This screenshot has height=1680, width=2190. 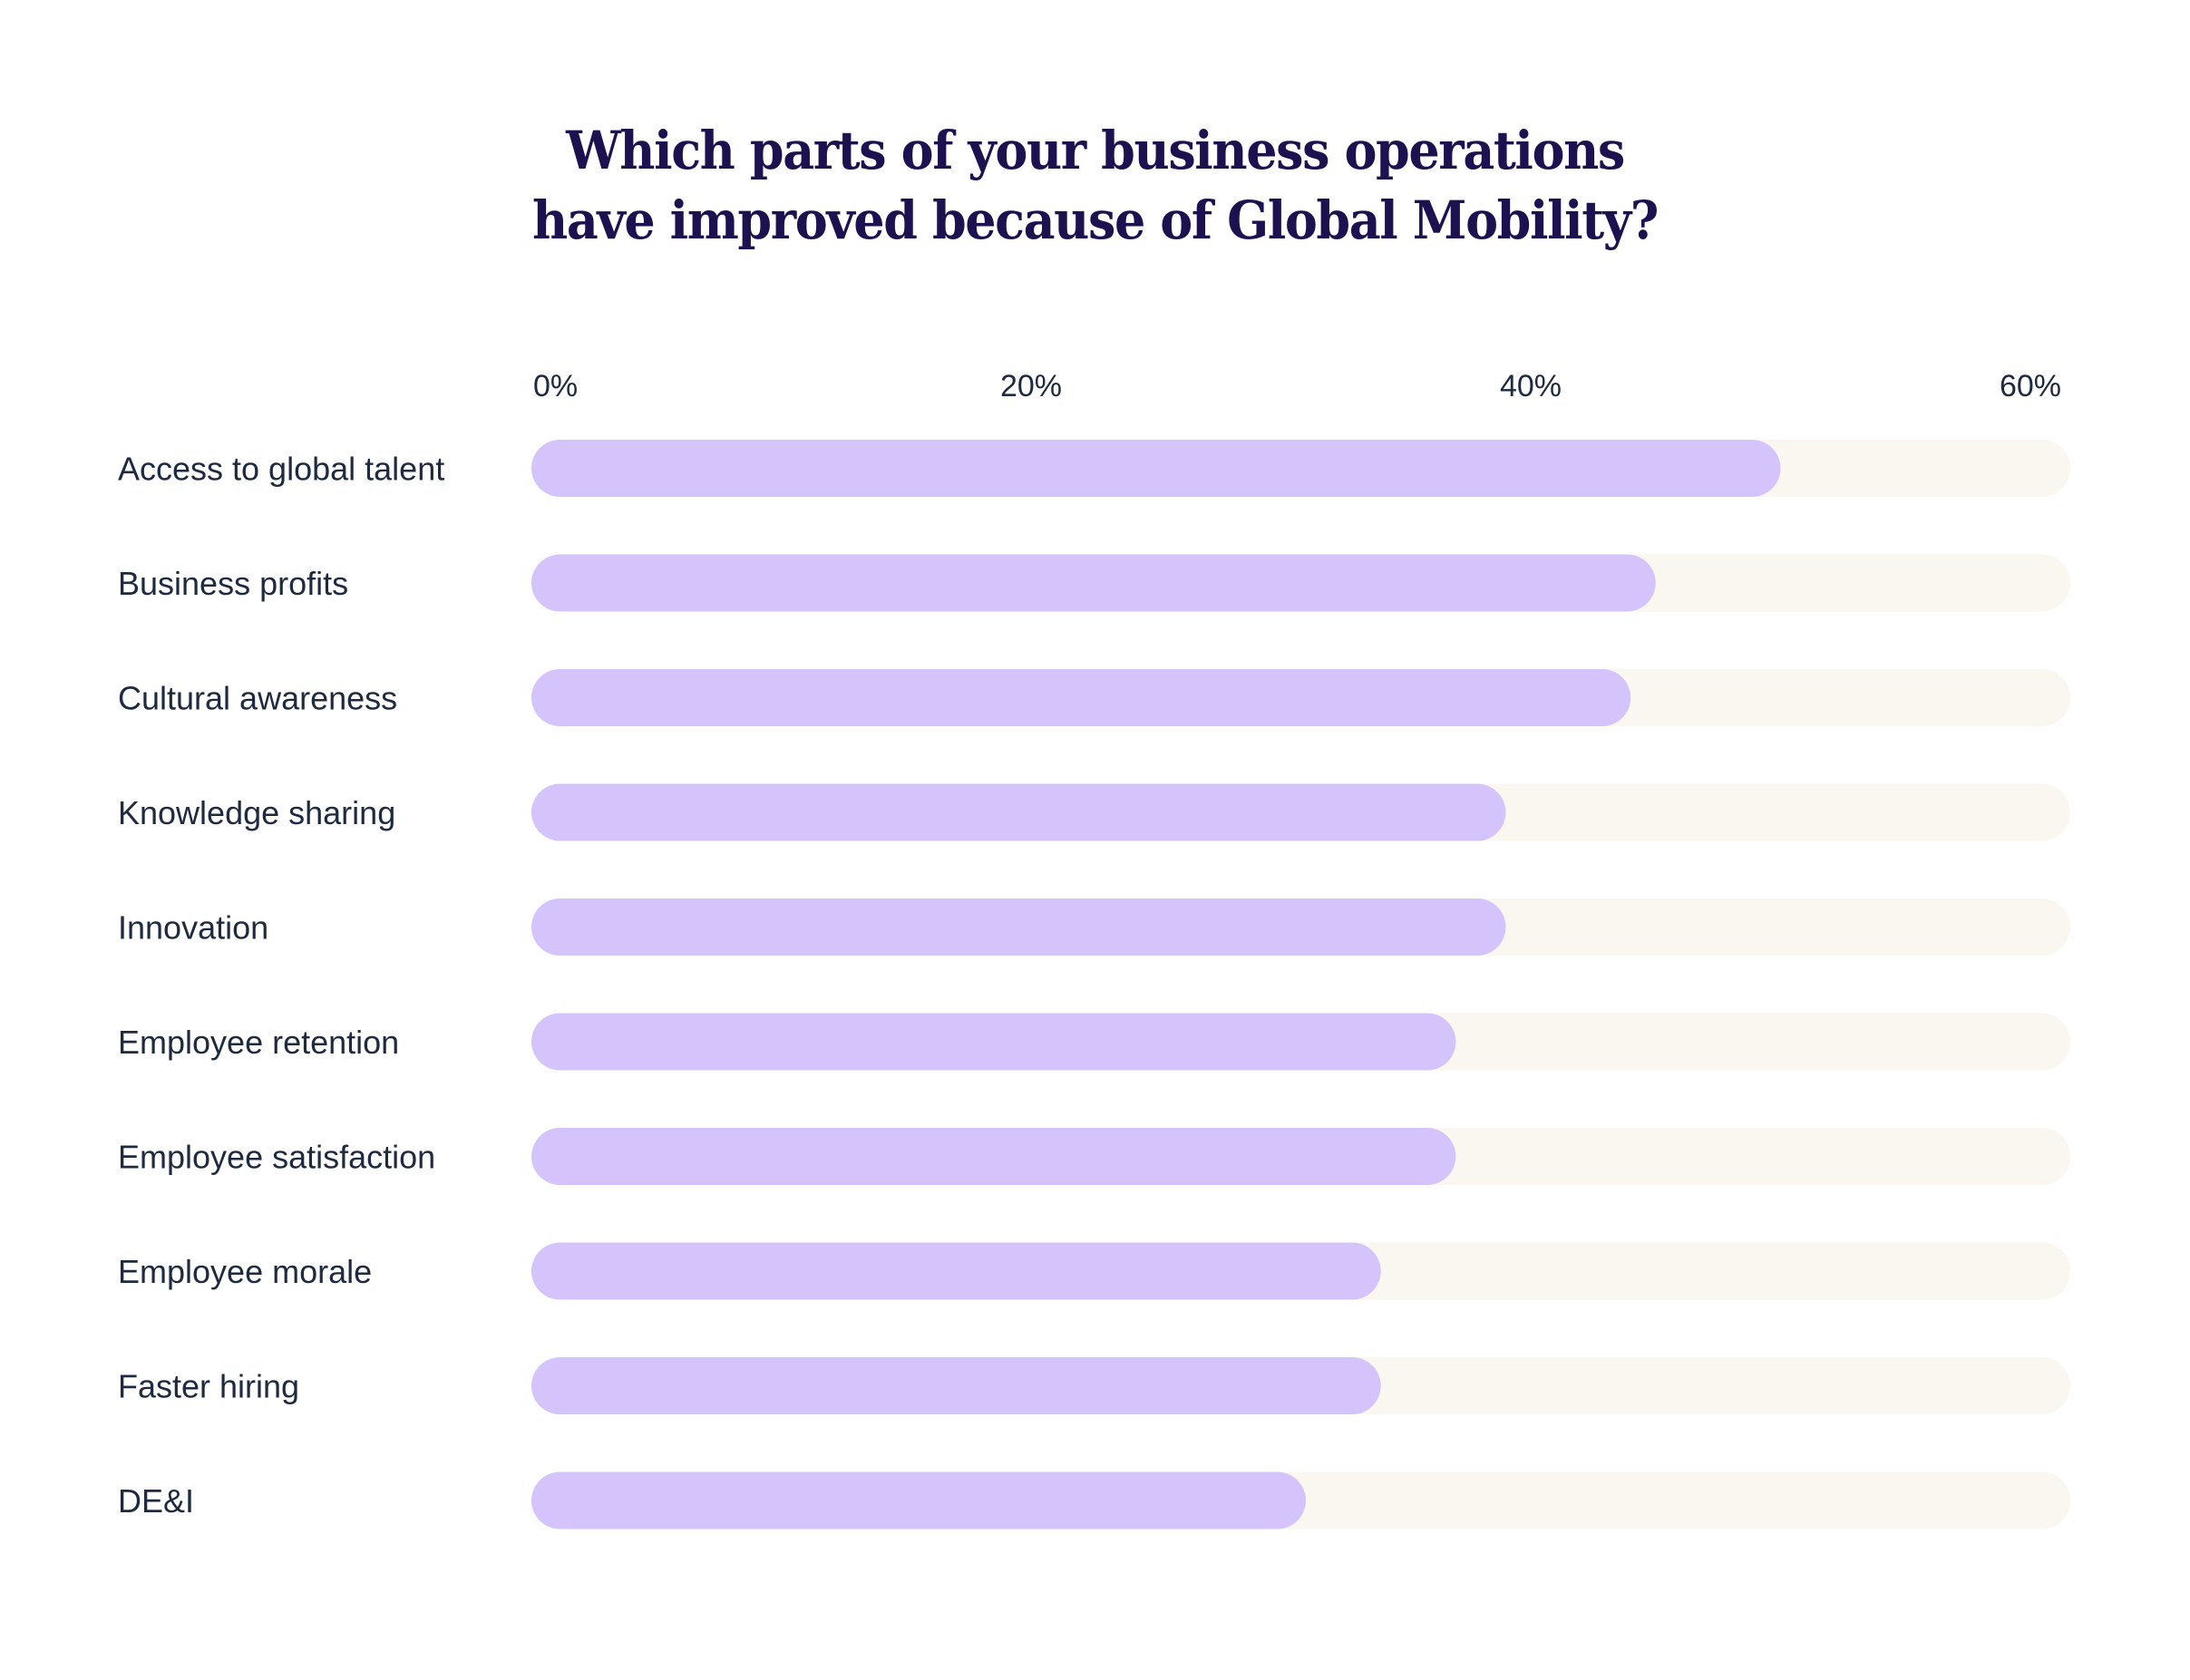 I want to click on bar-row: DE&I, so click(x=1095, y=1500).